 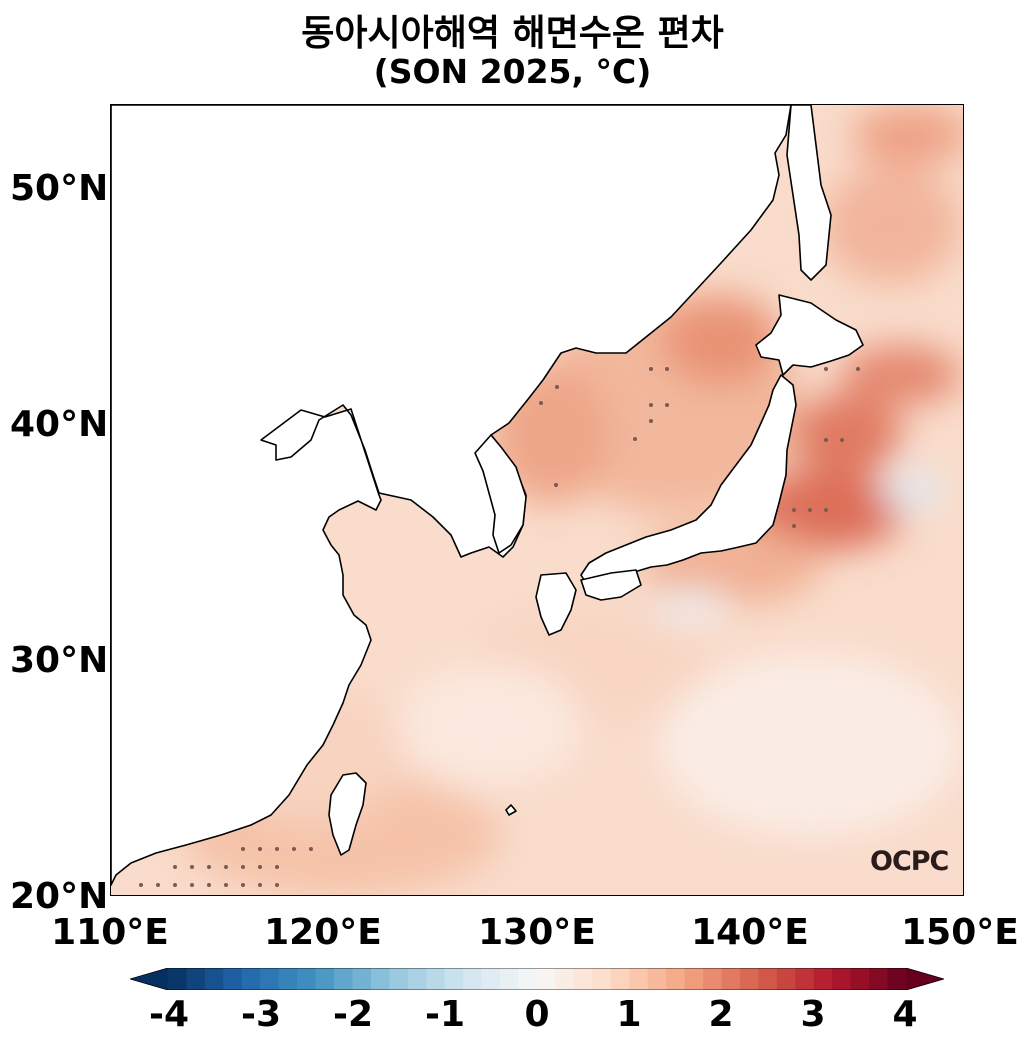 What do you see at coordinates (169, 1014) in the screenshot?
I see `colorbar-tick: -4` at bounding box center [169, 1014].